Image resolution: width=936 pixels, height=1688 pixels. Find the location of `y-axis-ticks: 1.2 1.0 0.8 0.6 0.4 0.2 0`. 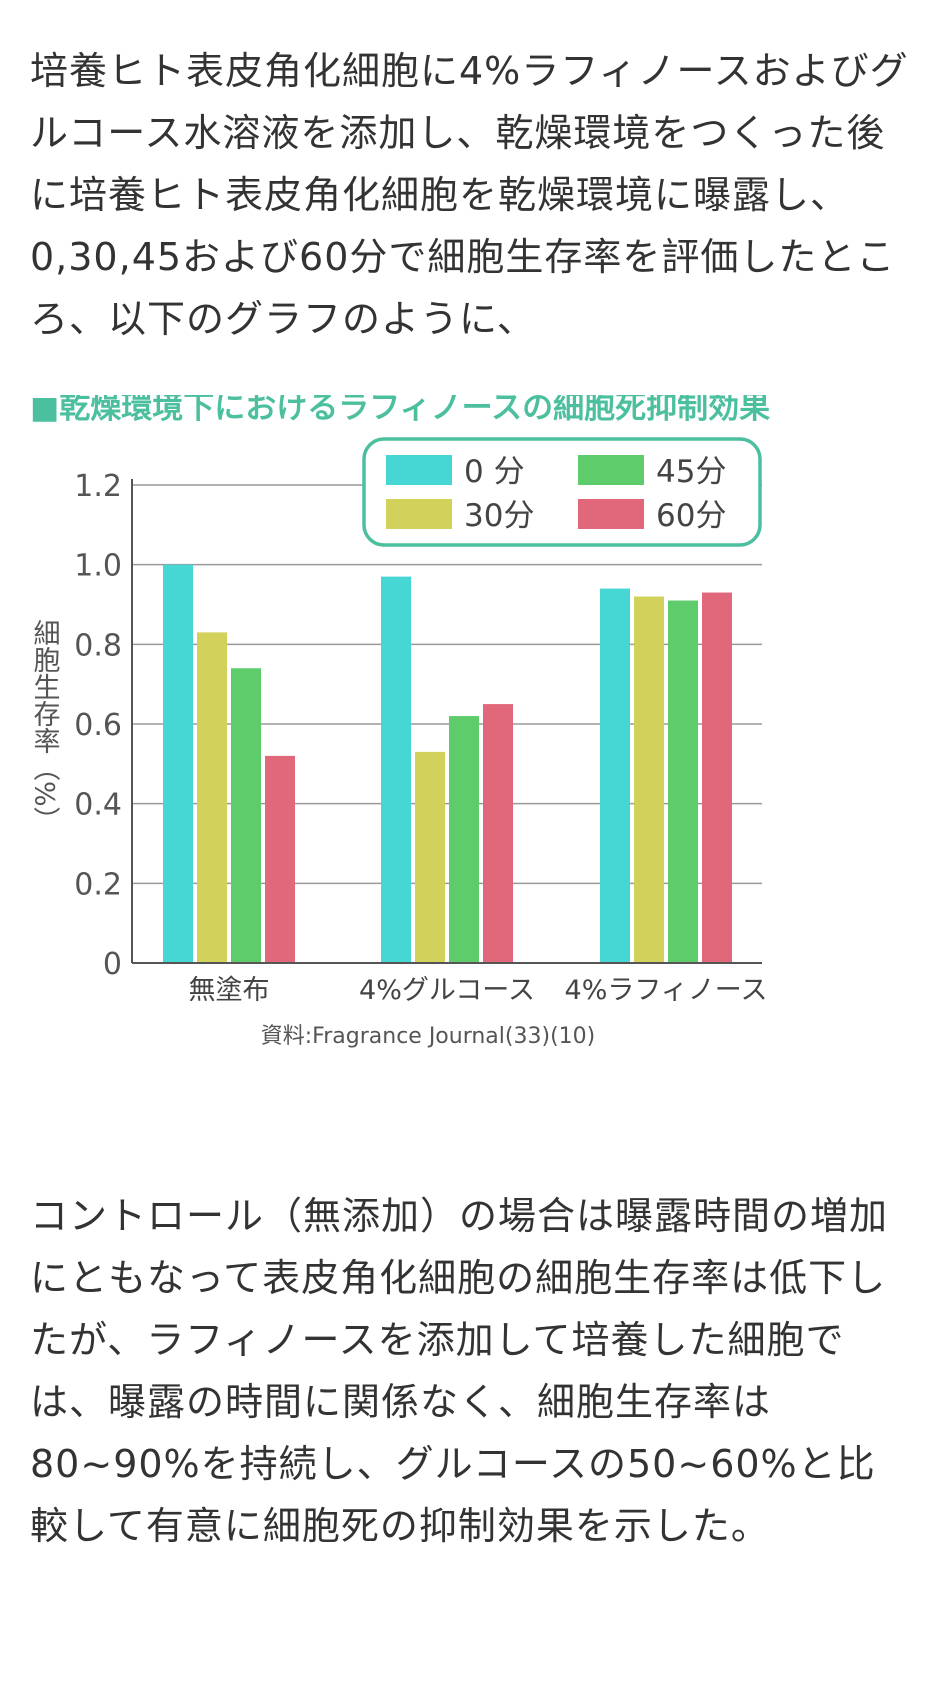

y-axis-ticks: 1.2 1.0 0.8 0.6 0.4 0.2 0 is located at coordinates (98, 725).